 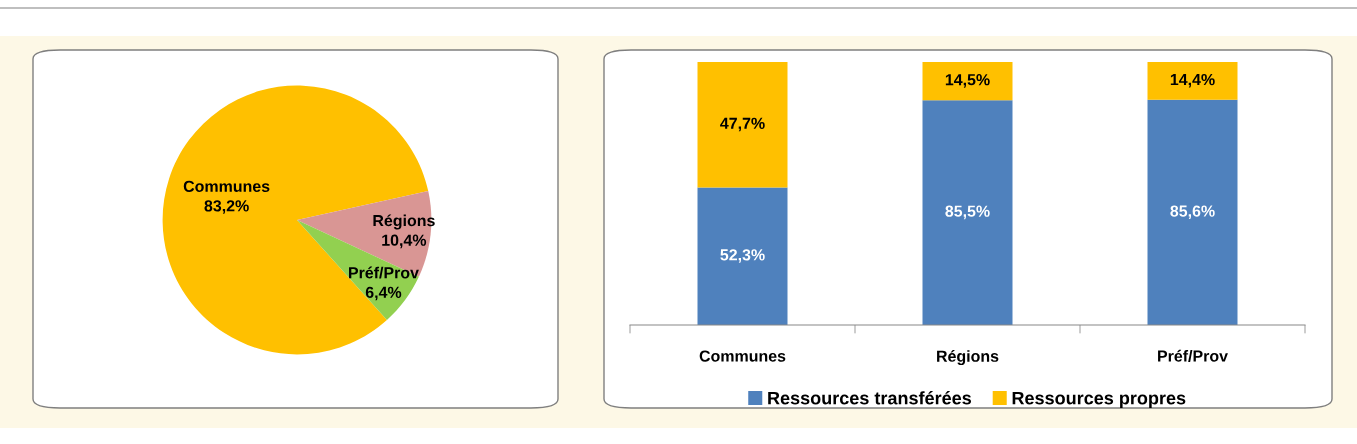 I want to click on x-tick-label: Préf/Prov, so click(x=1193, y=355).